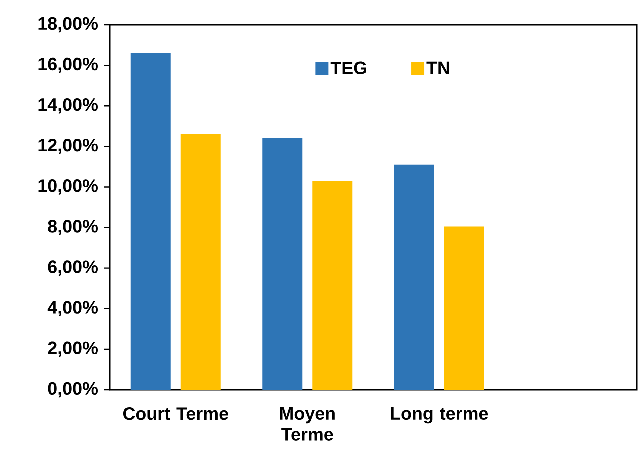  What do you see at coordinates (438, 68) in the screenshot?
I see `legend-label: TN` at bounding box center [438, 68].